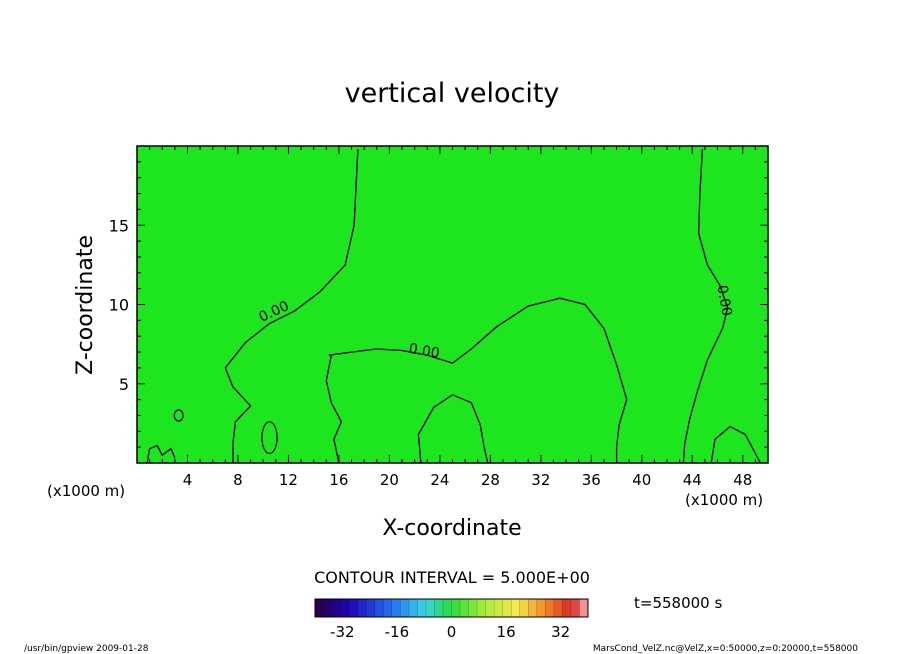  What do you see at coordinates (342, 632) in the screenshot?
I see `colorbar-tick-label: -32` at bounding box center [342, 632].